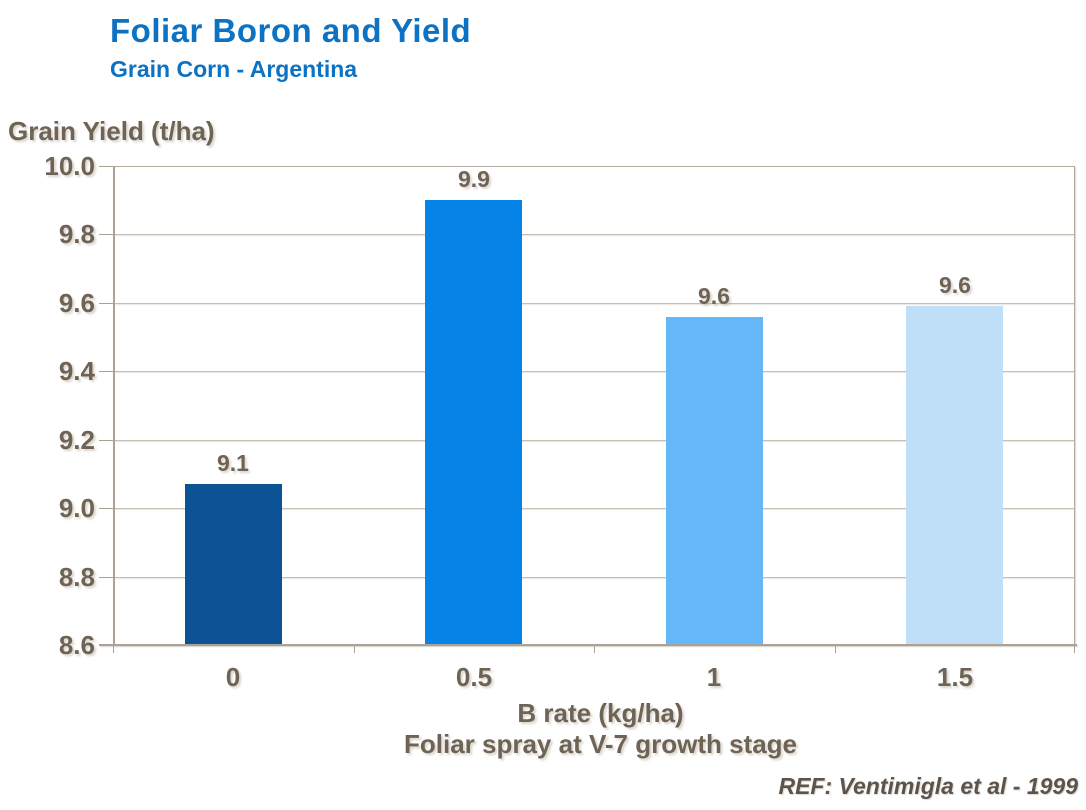 This screenshot has height=810, width=1086. I want to click on x-axis-tick-label: 0, so click(233, 677).